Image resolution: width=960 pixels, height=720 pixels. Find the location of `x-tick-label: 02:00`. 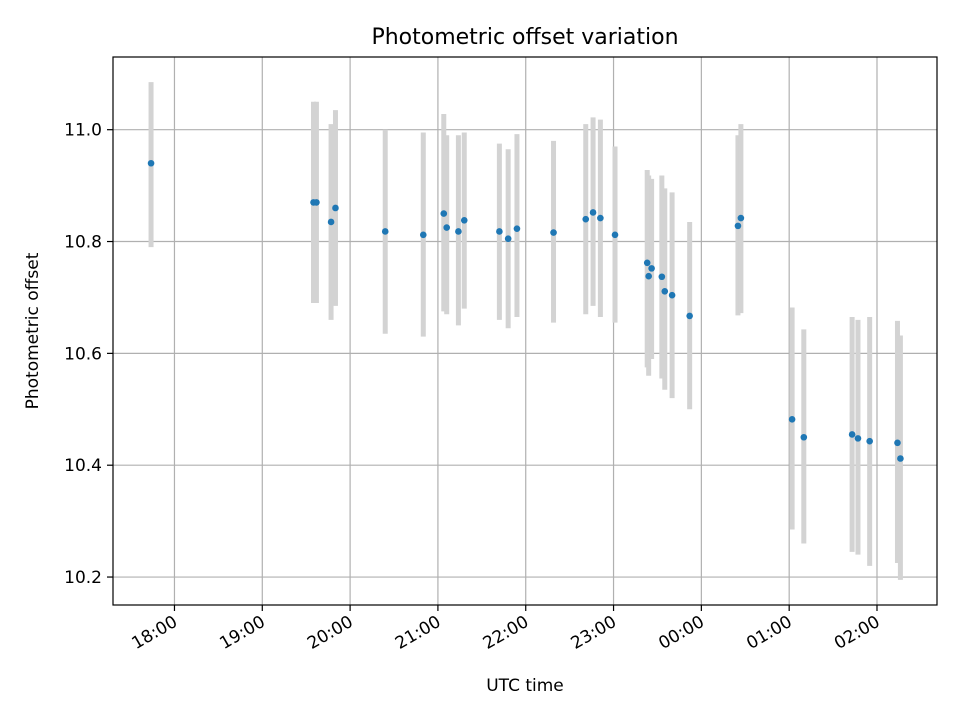

x-tick-label: 02:00 is located at coordinates (857, 633).